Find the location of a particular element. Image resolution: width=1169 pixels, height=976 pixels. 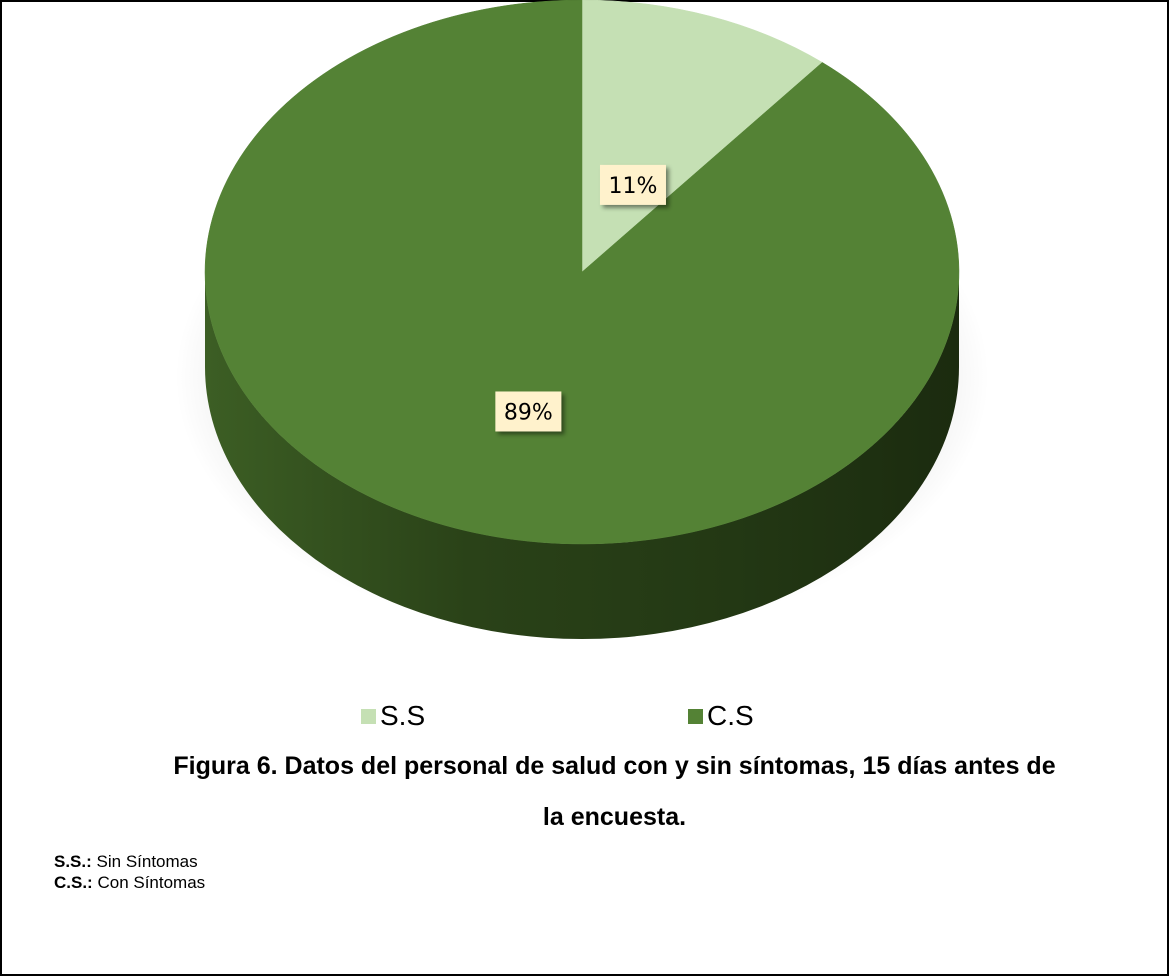

legend-item-cs: C.S is located at coordinates (721, 716).